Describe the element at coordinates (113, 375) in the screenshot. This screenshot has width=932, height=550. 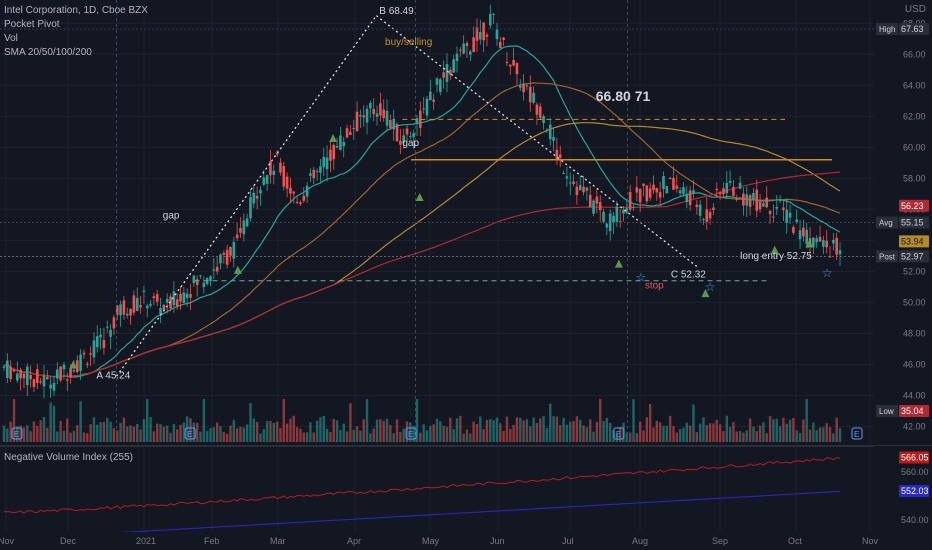
I see `annotation-1: A 45.24` at that location.